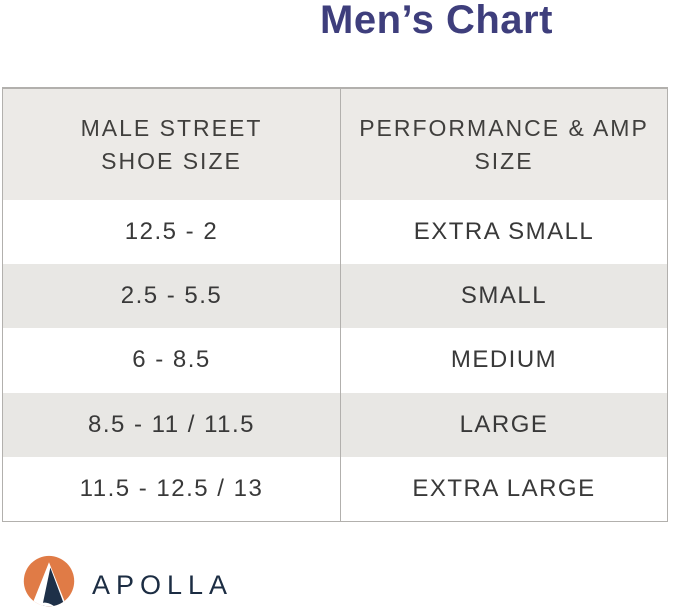  I want to click on table-cell-shoe-size: 6 - 8.5, so click(172, 360).